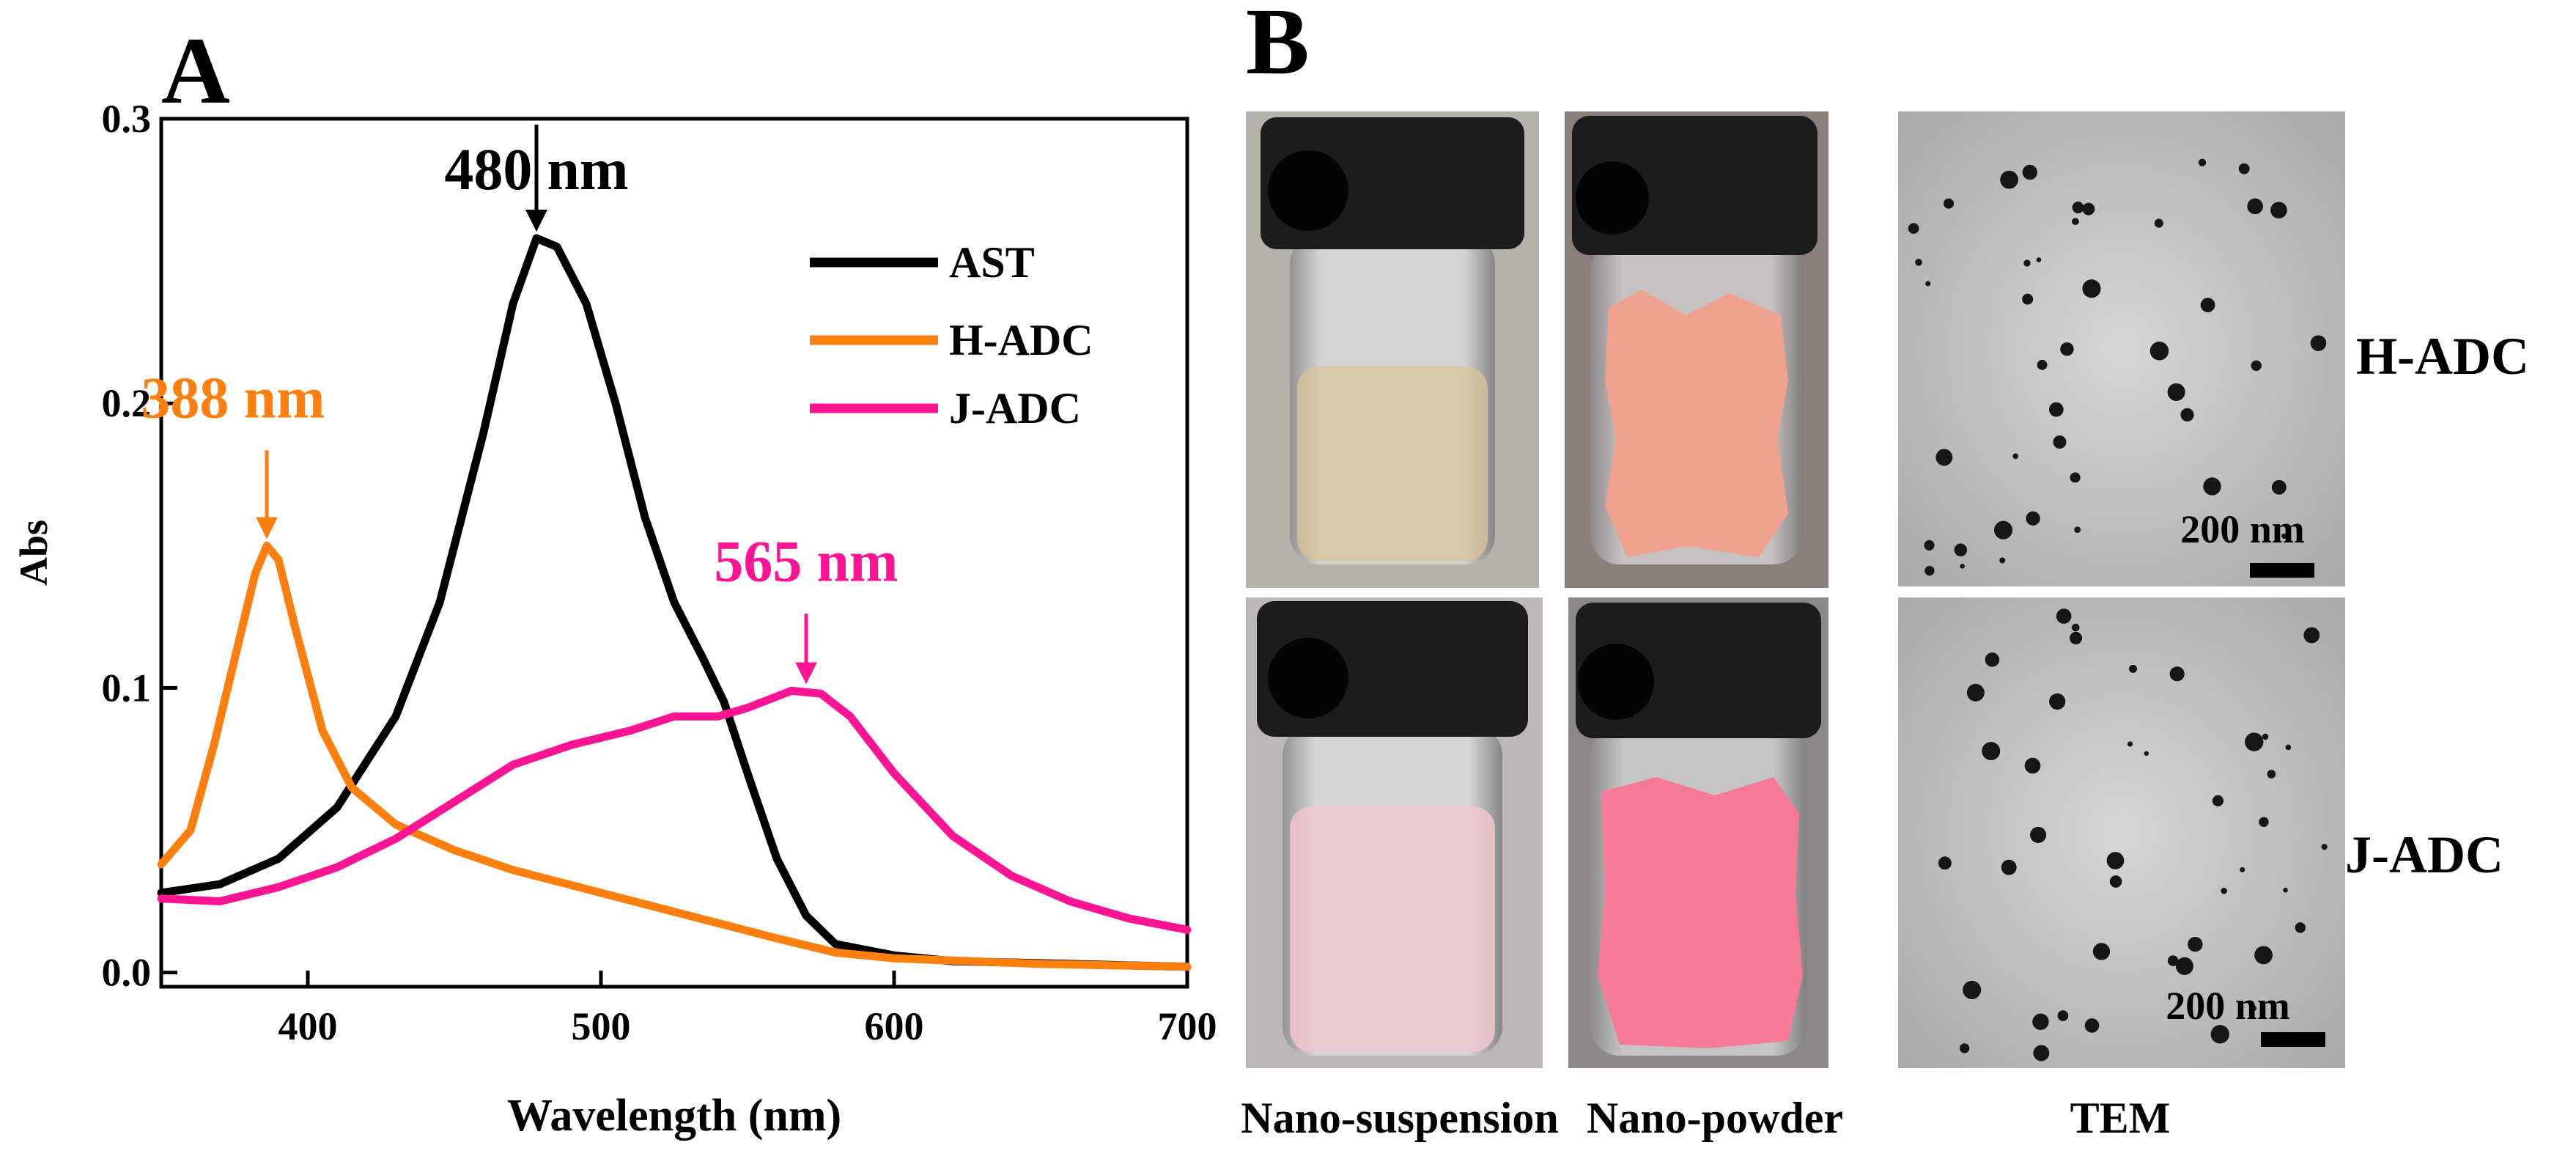 This screenshot has width=2576, height=1159. I want to click on y-tick-label-2: 0.2, so click(127, 403).